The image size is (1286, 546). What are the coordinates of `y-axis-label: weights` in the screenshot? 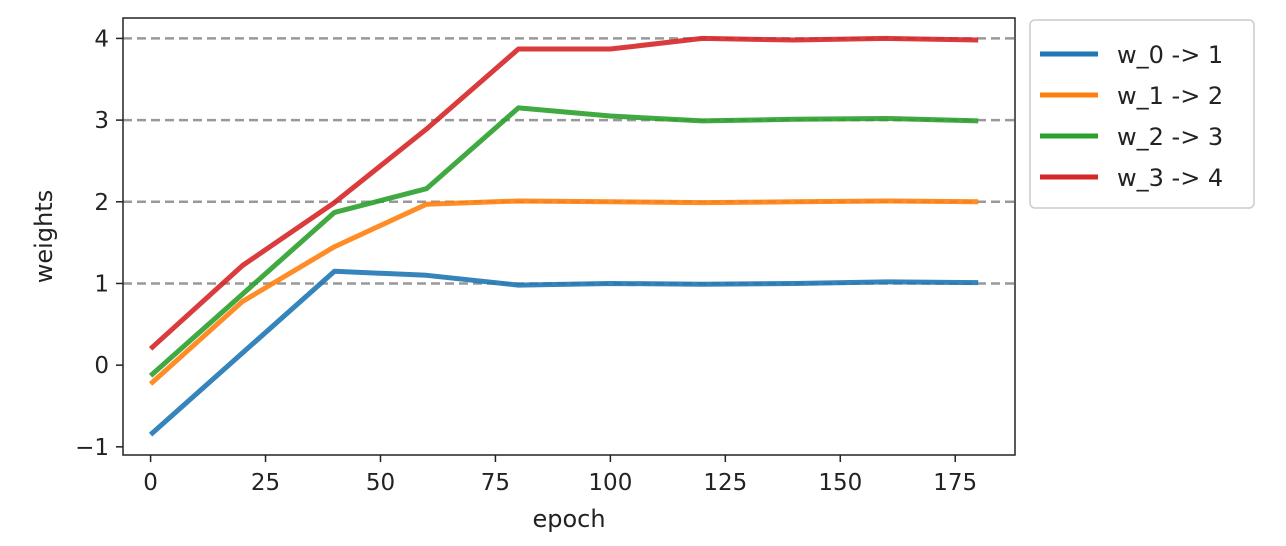 It's located at (44, 236).